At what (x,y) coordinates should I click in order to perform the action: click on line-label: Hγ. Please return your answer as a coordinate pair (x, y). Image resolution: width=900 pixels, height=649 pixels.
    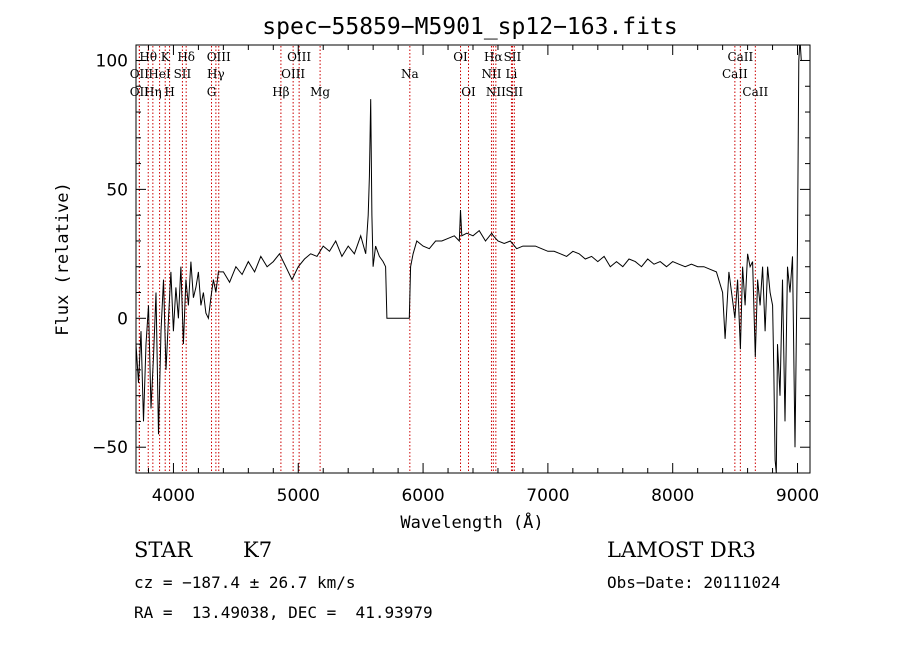
    Looking at the image, I should click on (216, 74).